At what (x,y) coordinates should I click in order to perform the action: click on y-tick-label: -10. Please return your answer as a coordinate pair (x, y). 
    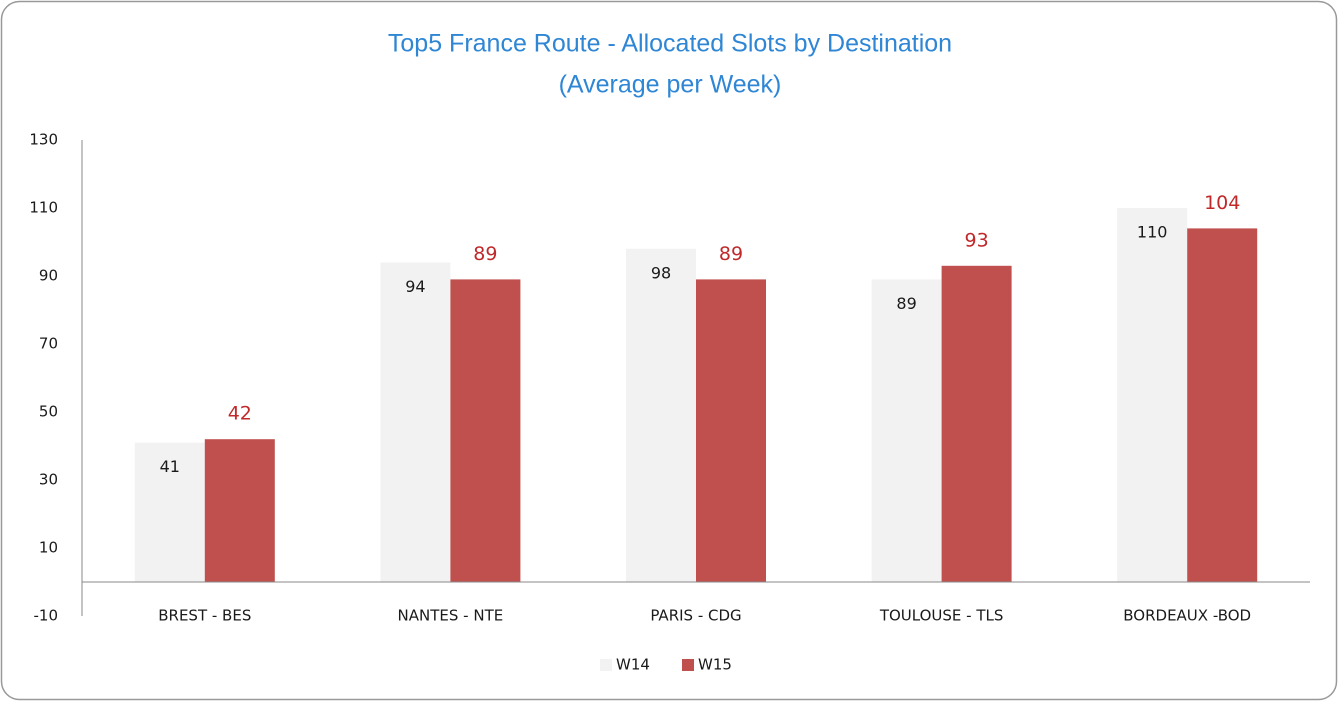
    Looking at the image, I should click on (46, 616).